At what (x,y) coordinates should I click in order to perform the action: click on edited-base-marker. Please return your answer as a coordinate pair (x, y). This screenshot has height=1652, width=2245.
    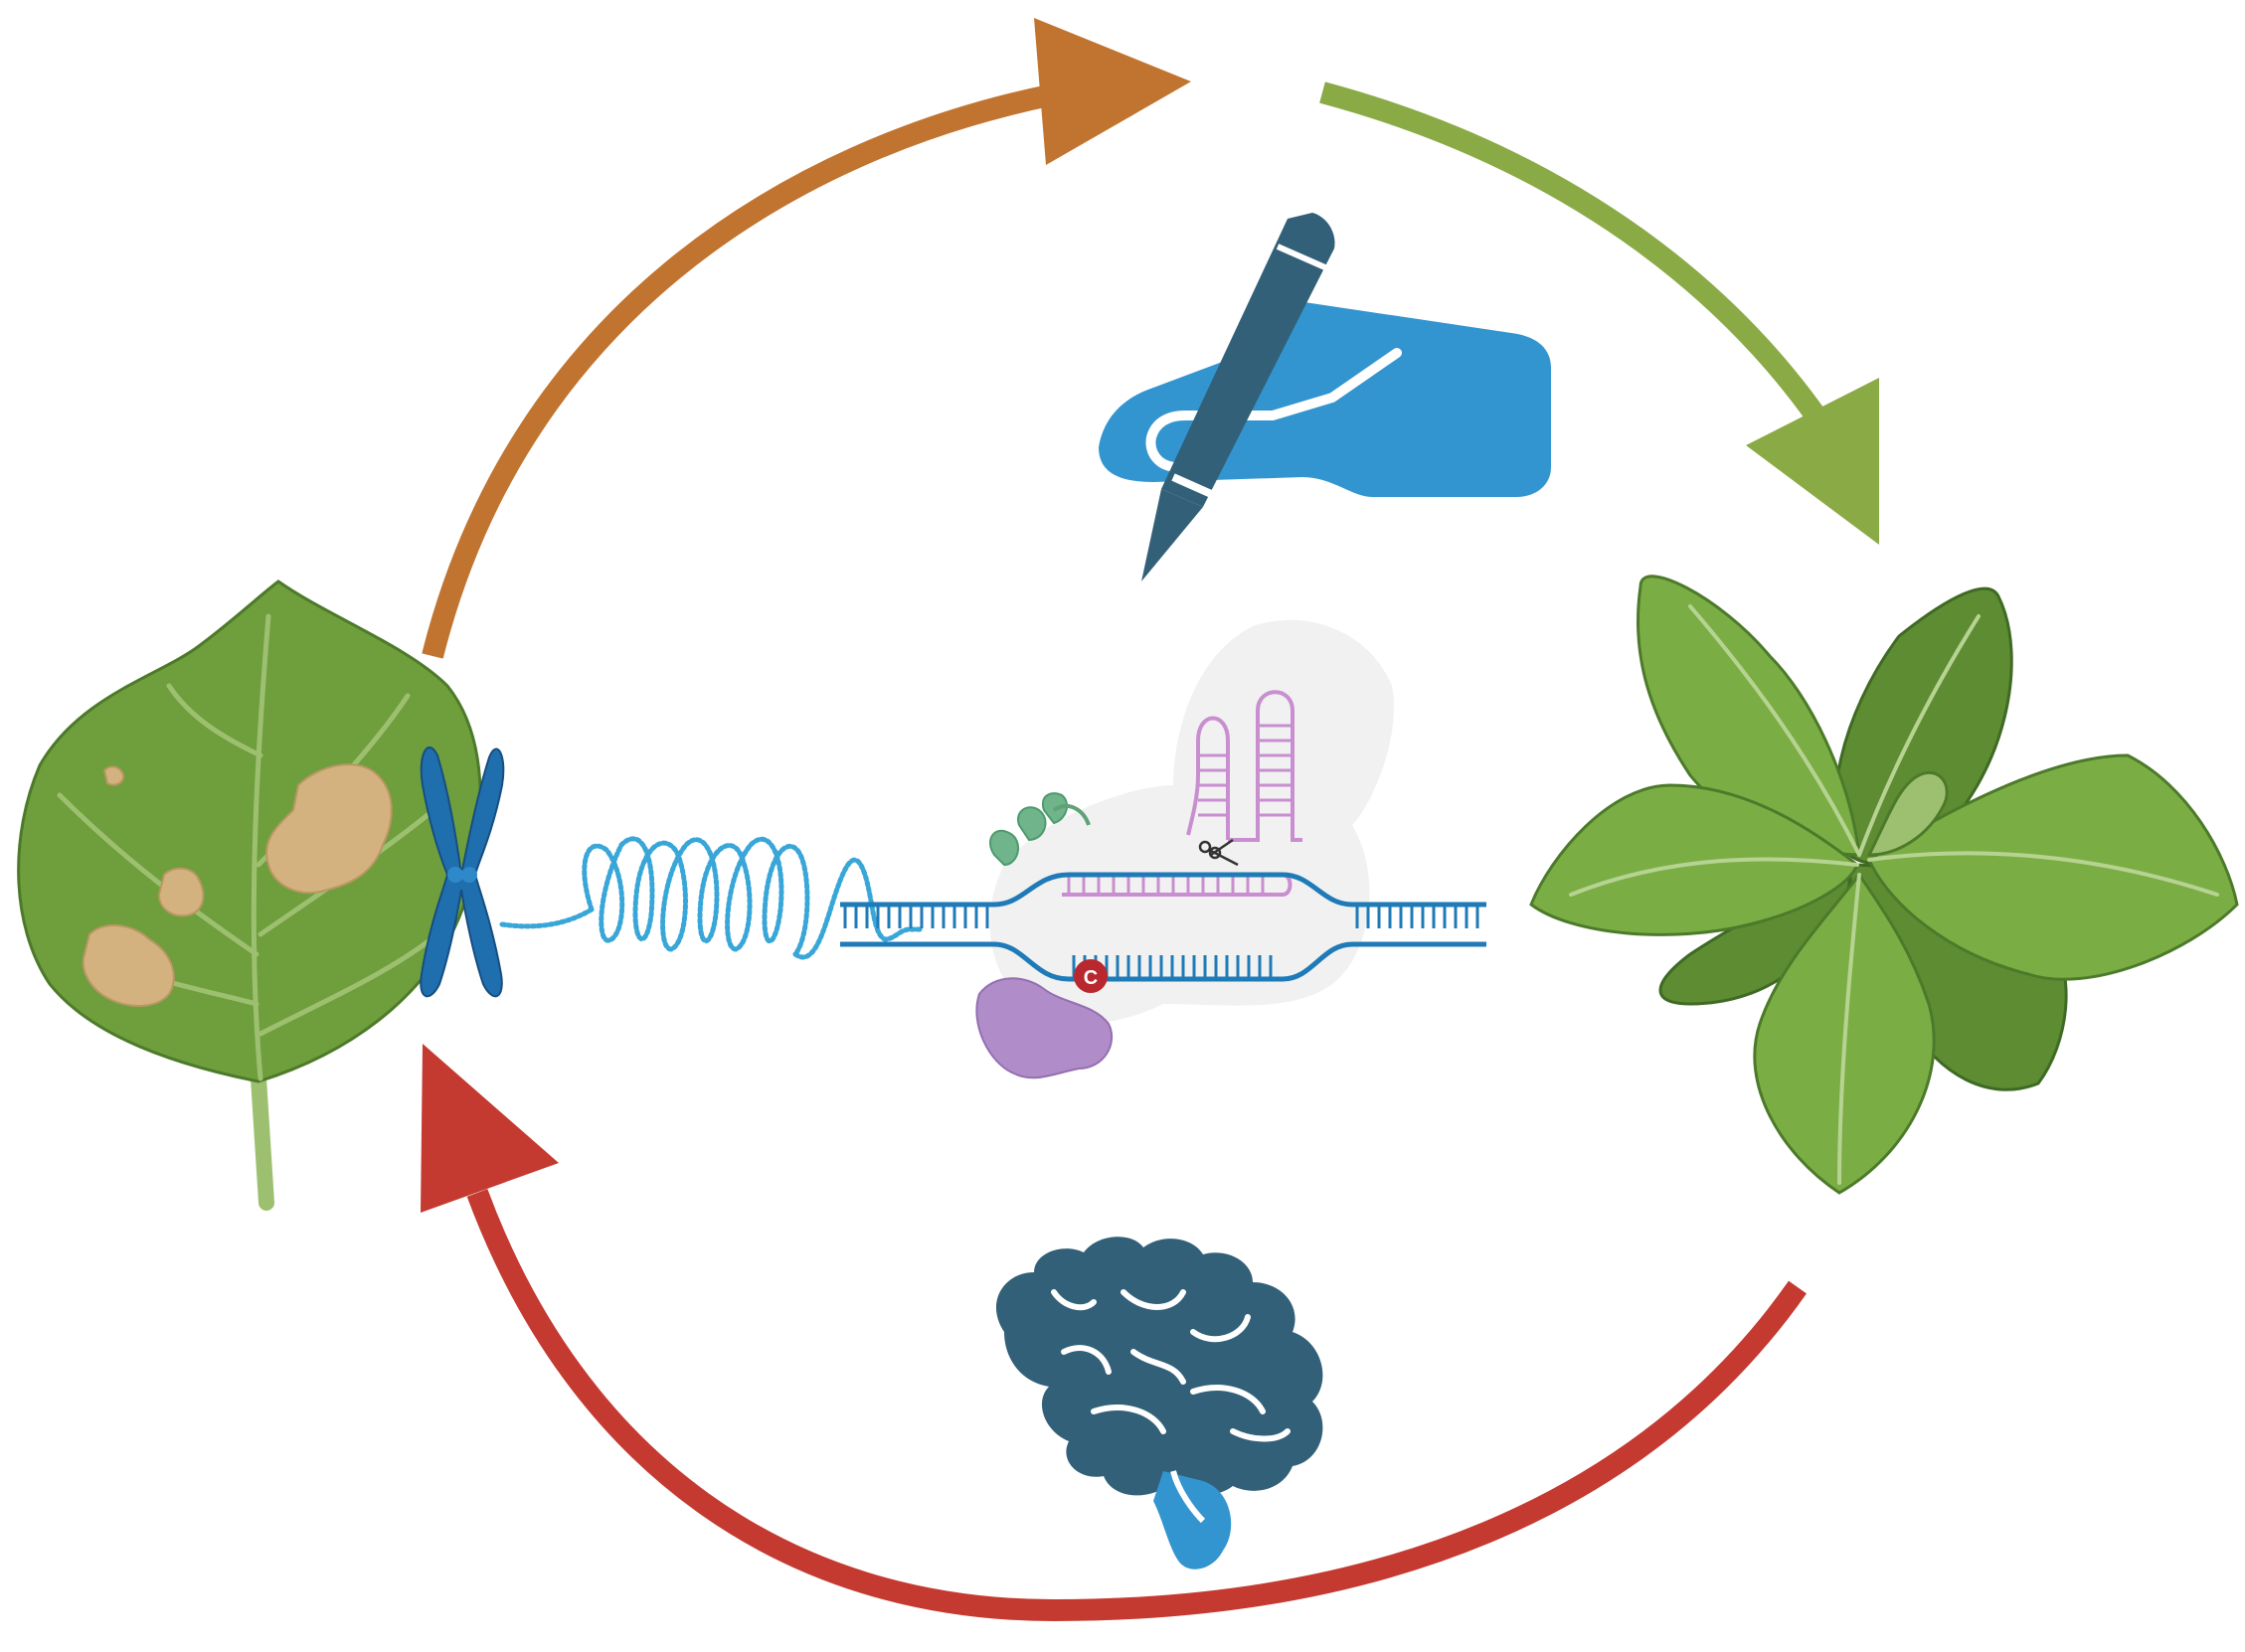
    Looking at the image, I should click on (1091, 976).